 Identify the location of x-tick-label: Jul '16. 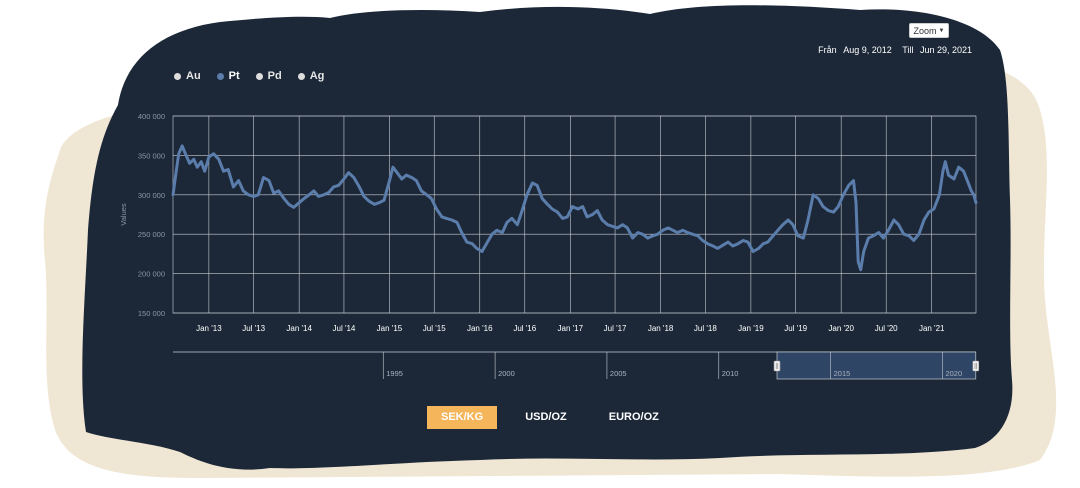
(524, 328).